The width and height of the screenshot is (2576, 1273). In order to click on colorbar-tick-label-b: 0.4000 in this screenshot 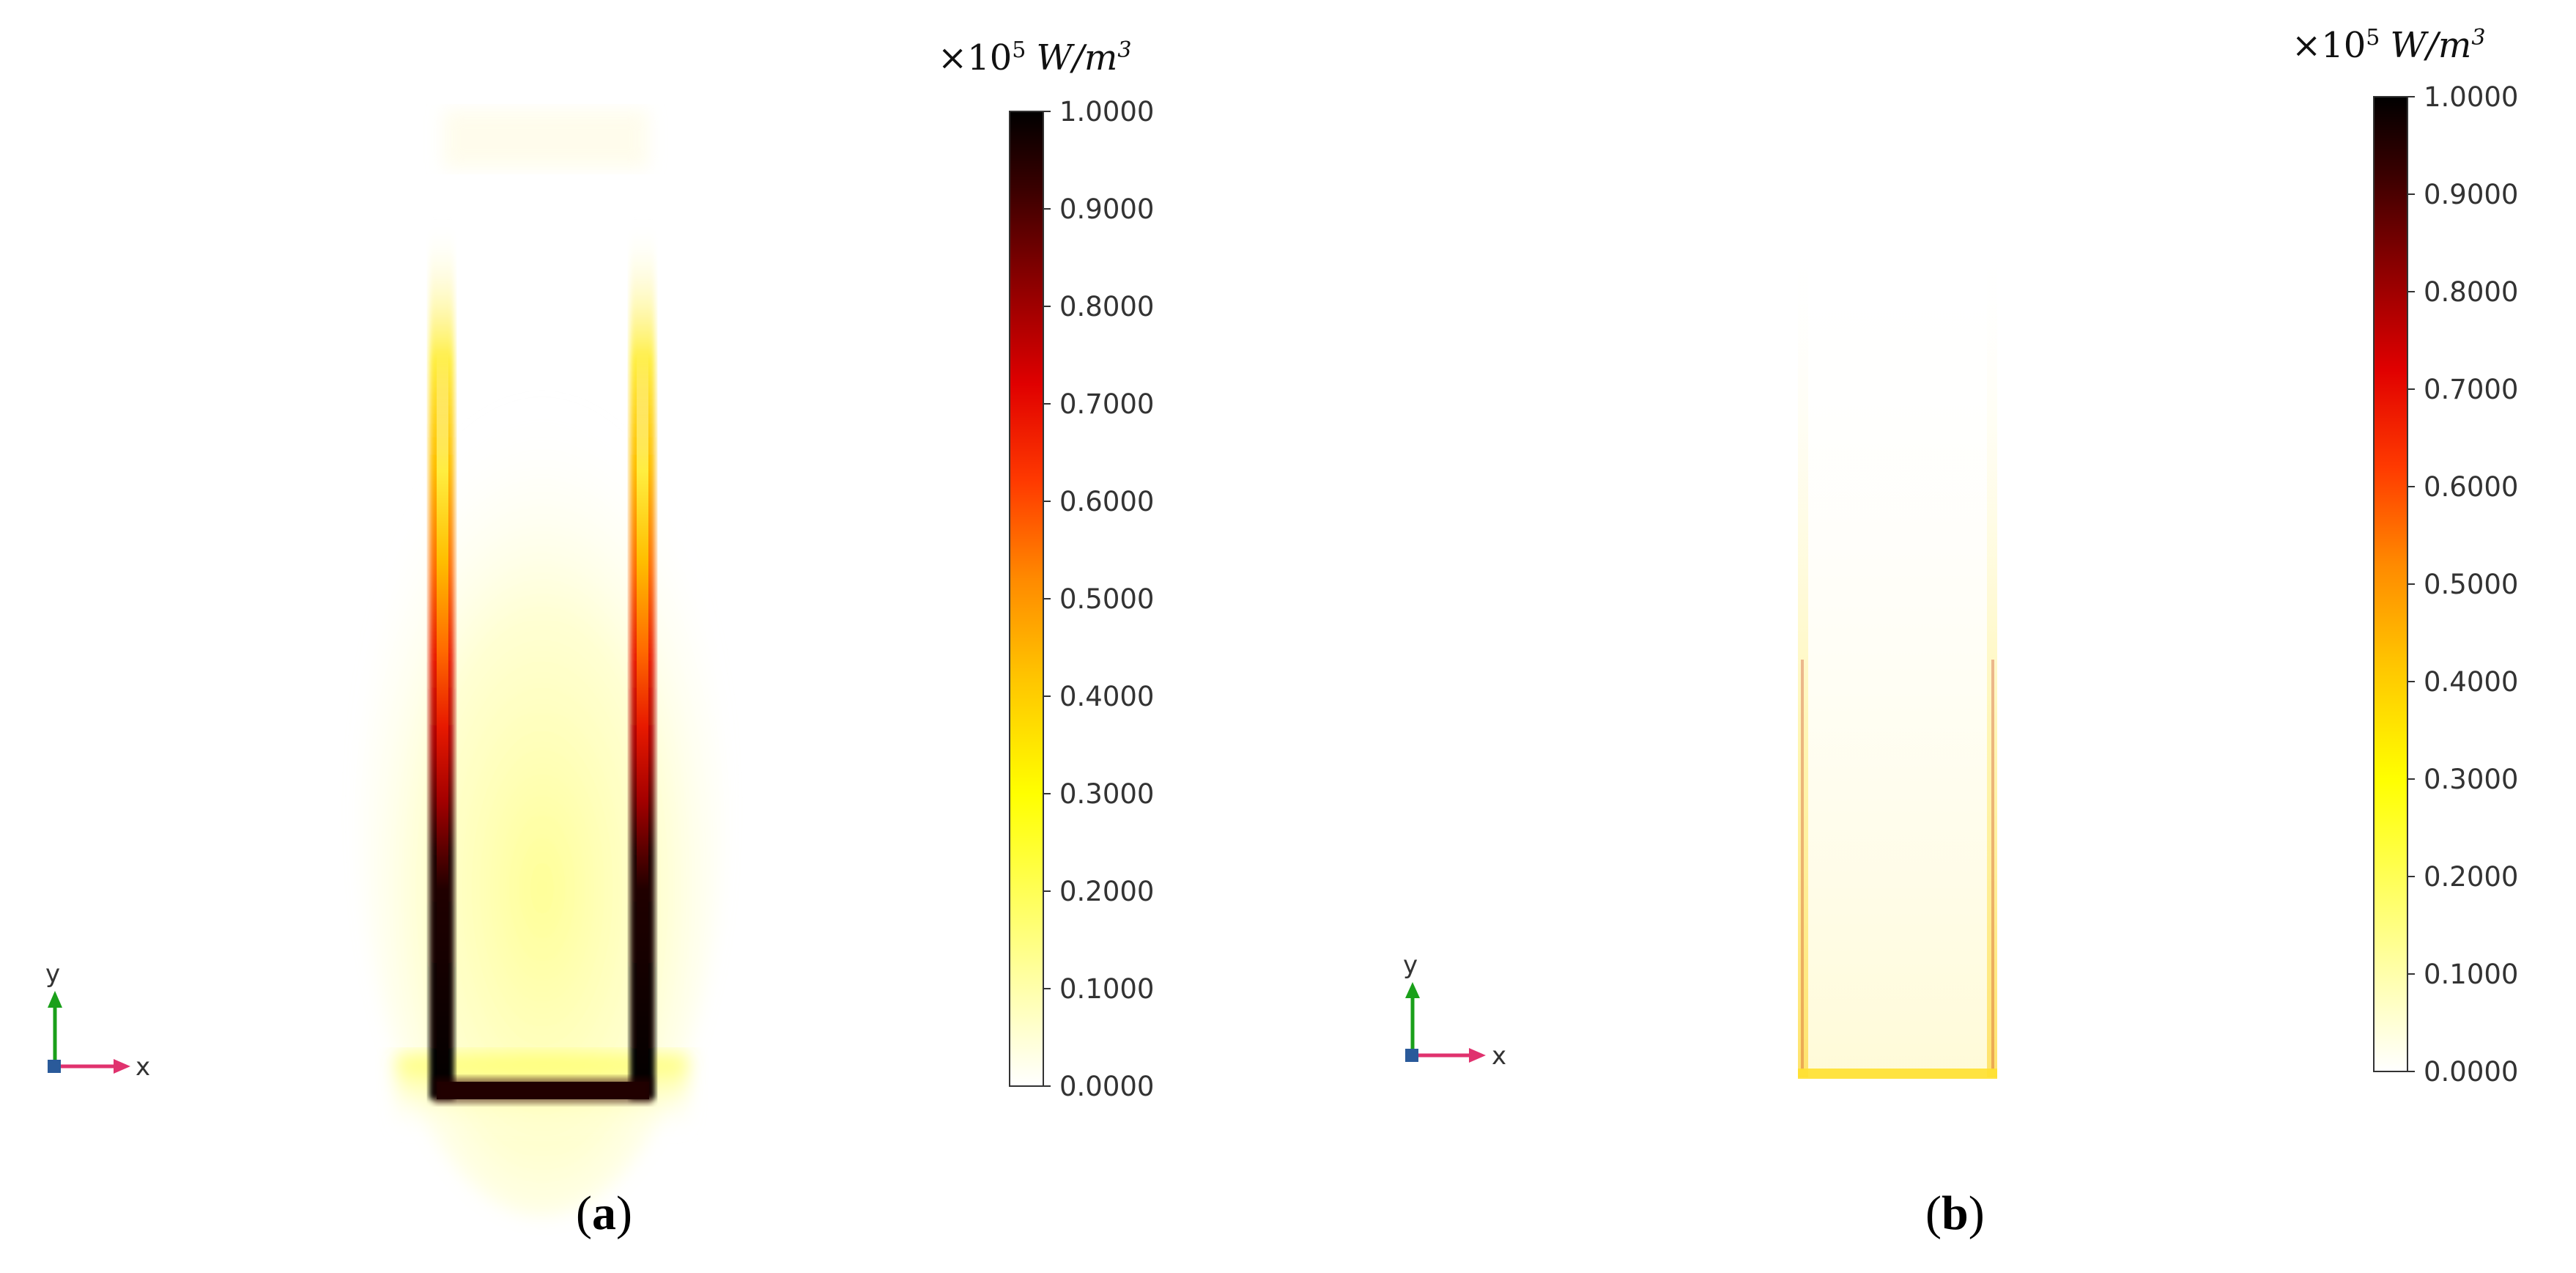, I will do `click(2471, 682)`.